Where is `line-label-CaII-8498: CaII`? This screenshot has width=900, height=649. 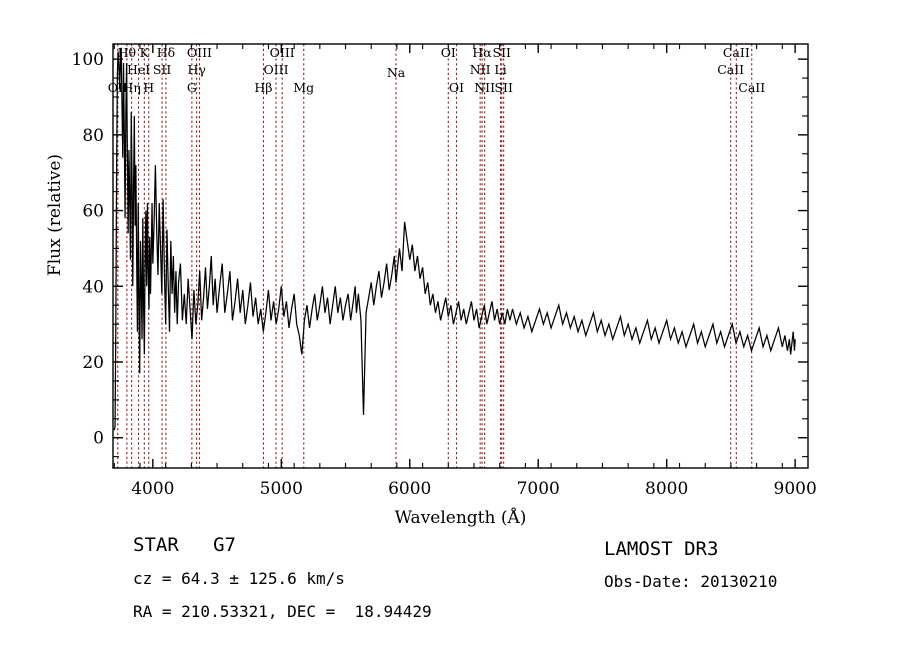
line-label-CaII-8498: CaII is located at coordinates (730, 69).